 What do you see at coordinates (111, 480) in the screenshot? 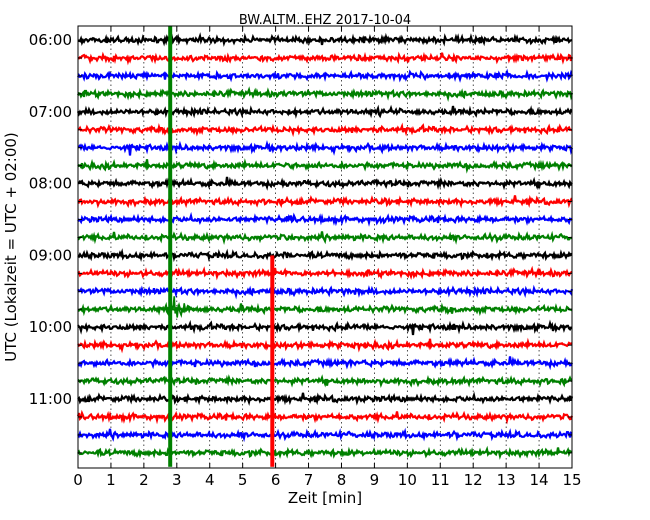
I see `x-tick-label: 1` at bounding box center [111, 480].